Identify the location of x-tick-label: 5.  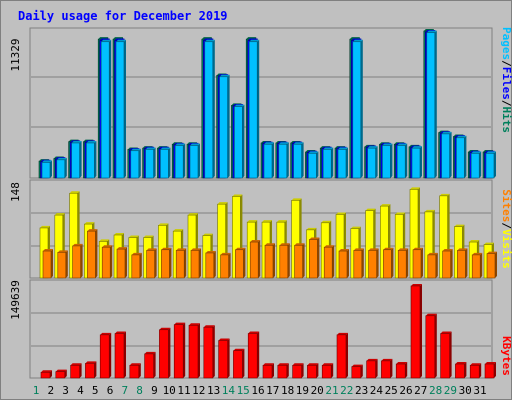
(95, 390).